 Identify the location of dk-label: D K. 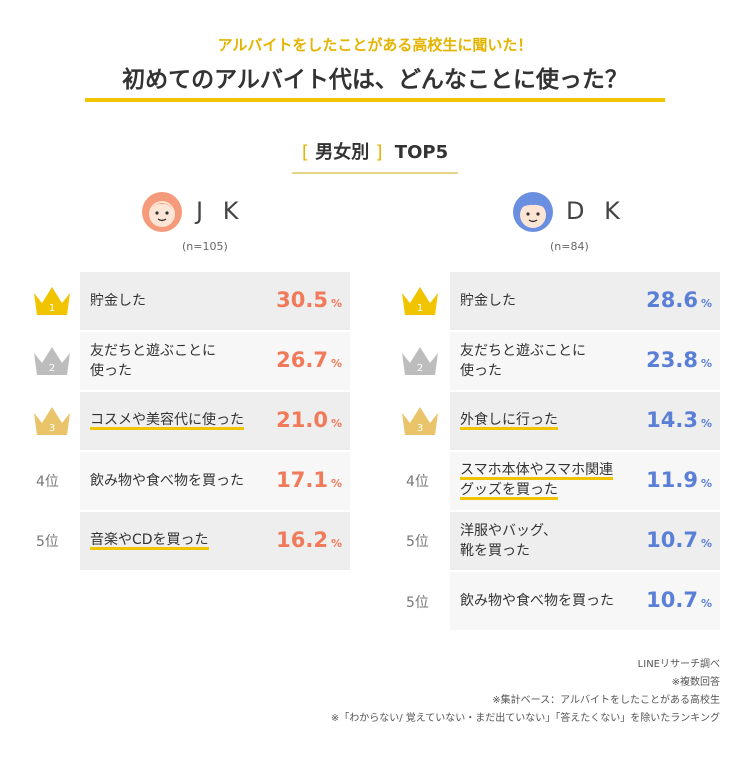
(596, 211).